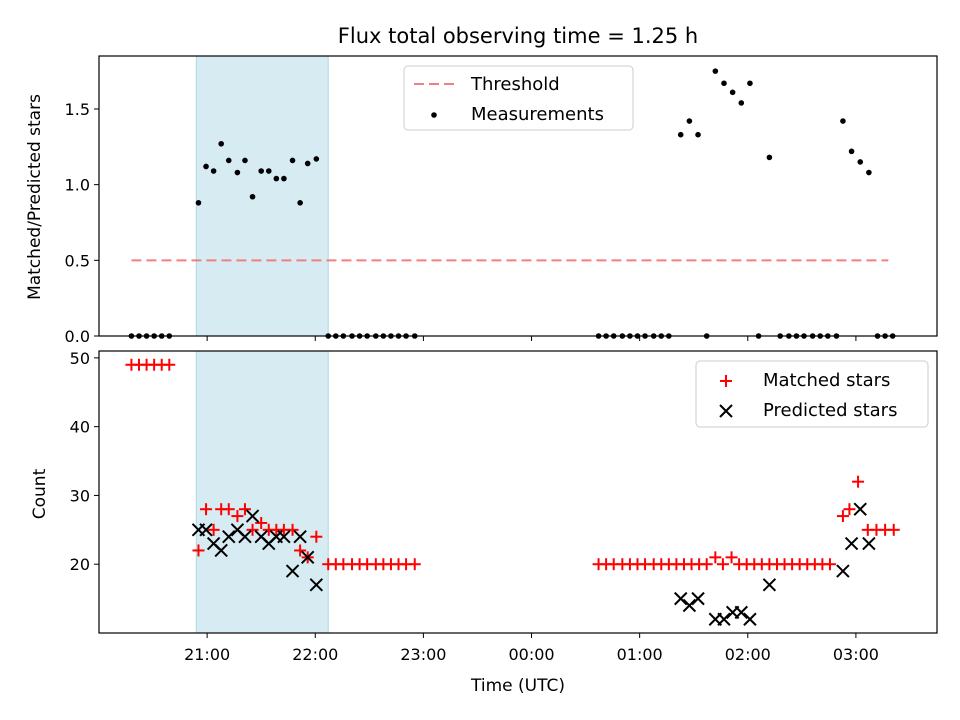 The width and height of the screenshot is (960, 720). What do you see at coordinates (531, 338) in the screenshot?
I see `top-x-axis-ticks` at bounding box center [531, 338].